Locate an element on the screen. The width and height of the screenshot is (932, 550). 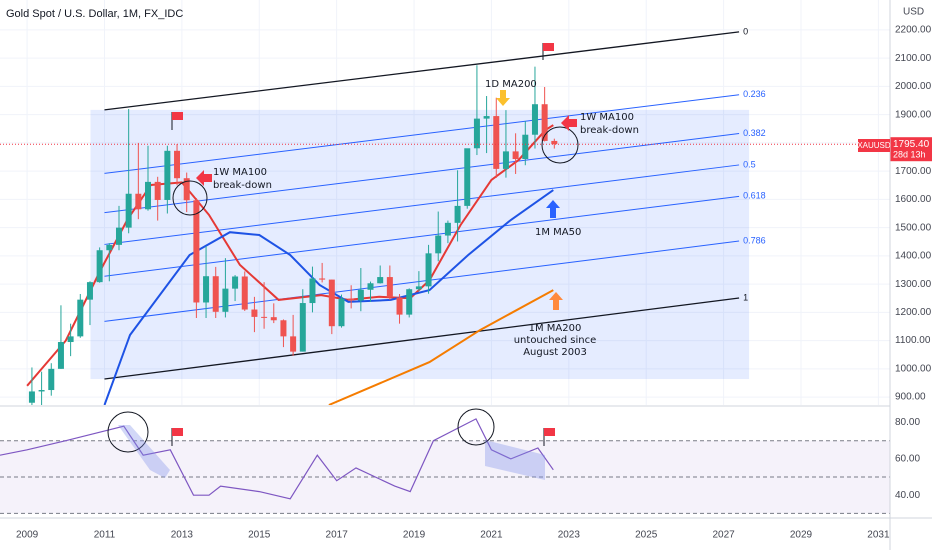
x-tick-label: 2009 is located at coordinates (27, 535).